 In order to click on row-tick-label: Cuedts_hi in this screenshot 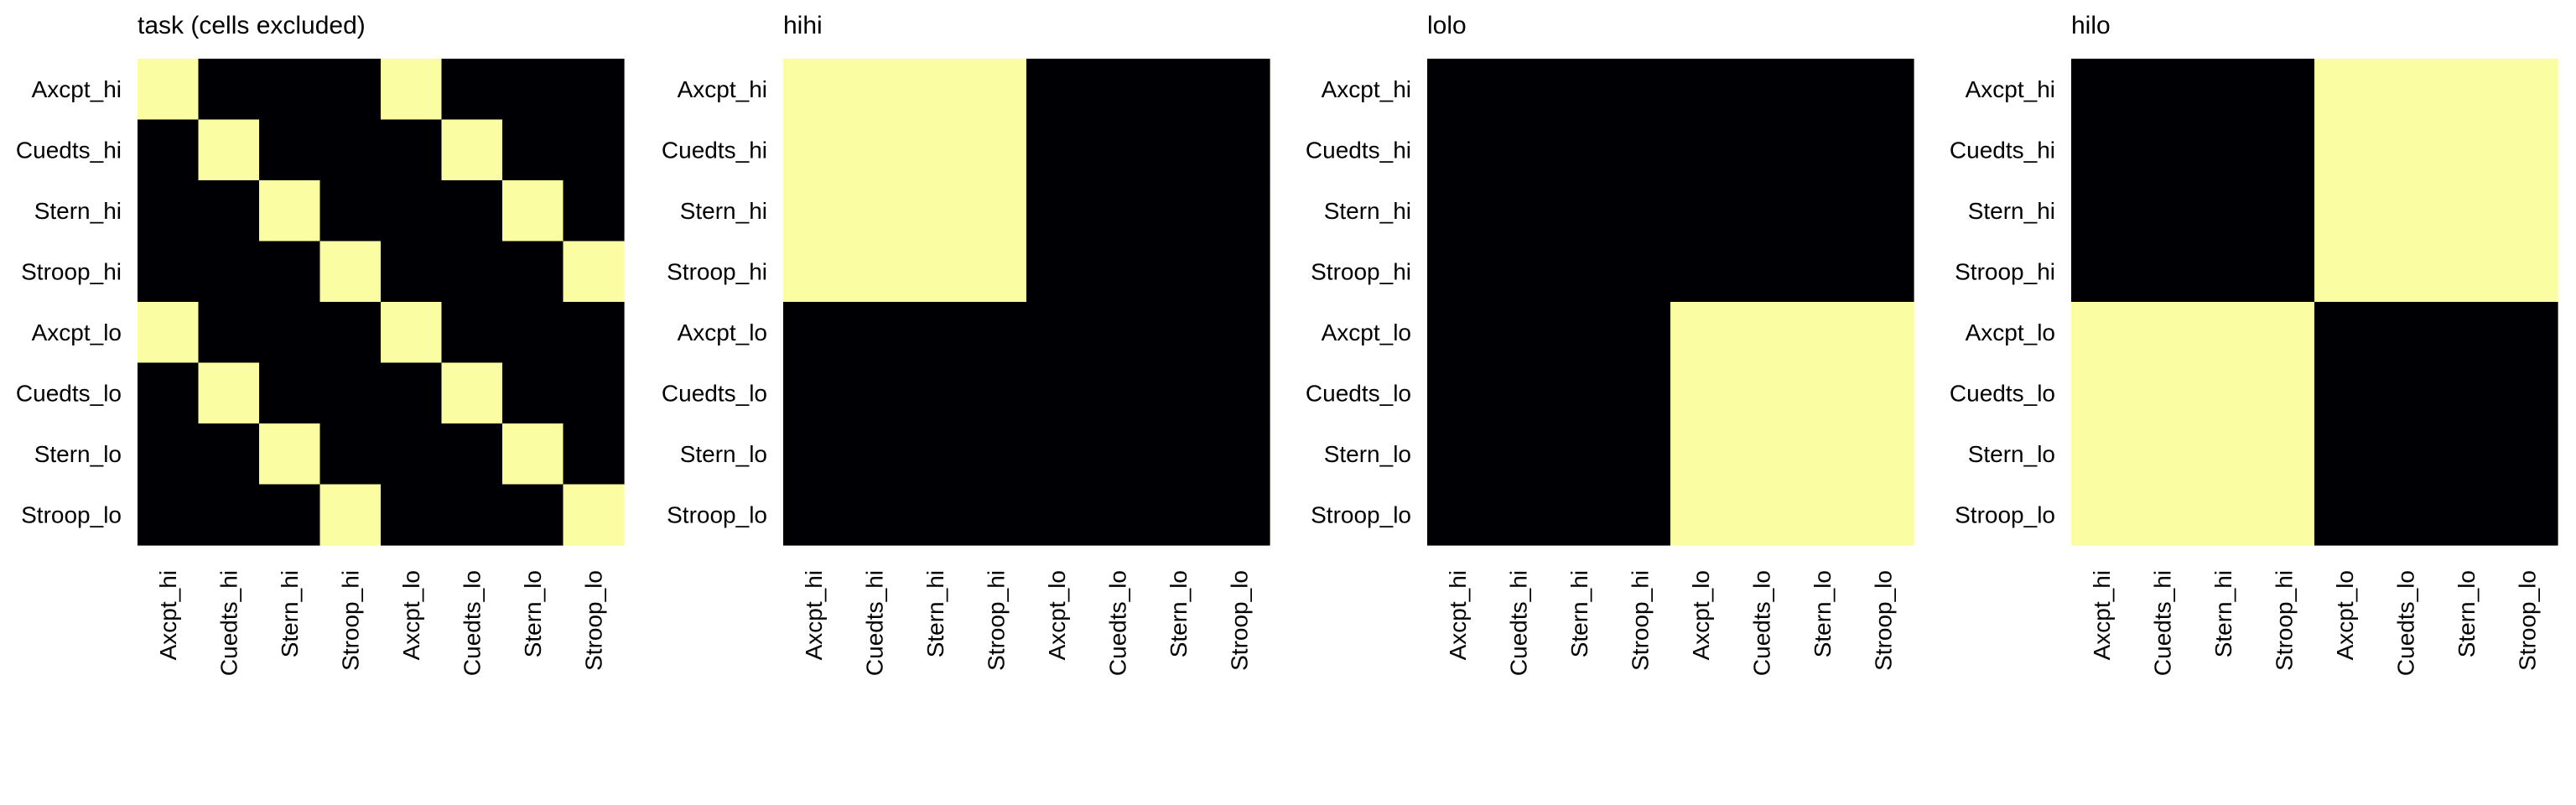, I will do `click(2002, 150)`.